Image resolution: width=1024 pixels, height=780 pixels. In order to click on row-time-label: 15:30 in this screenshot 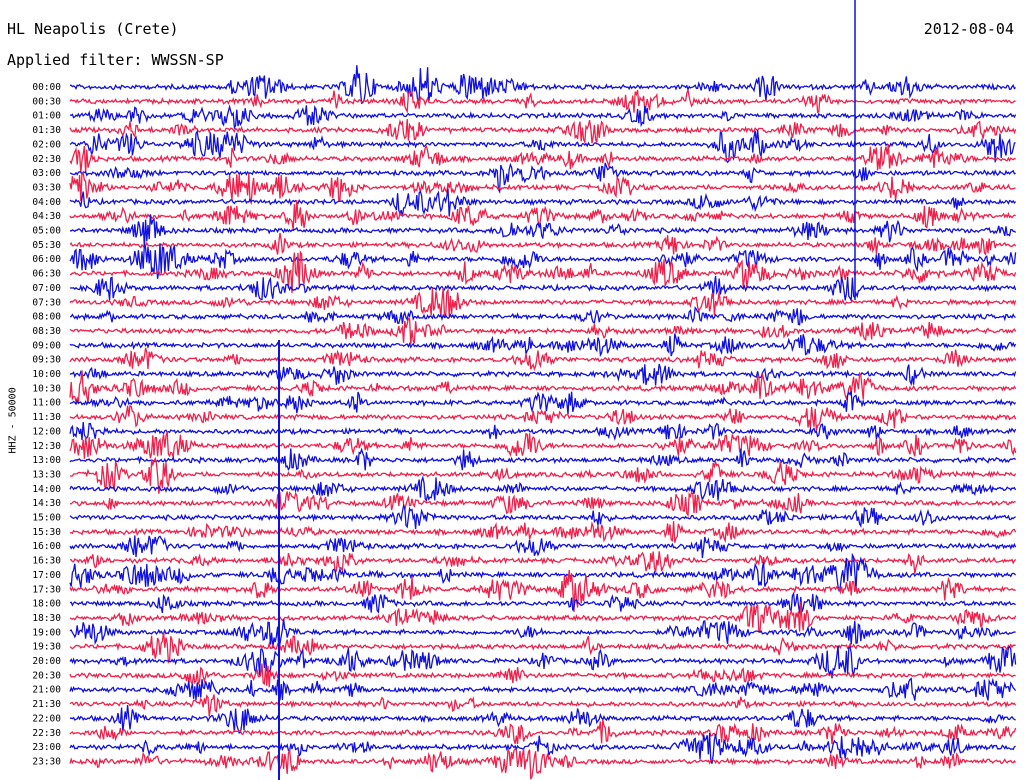, I will do `click(46, 532)`.